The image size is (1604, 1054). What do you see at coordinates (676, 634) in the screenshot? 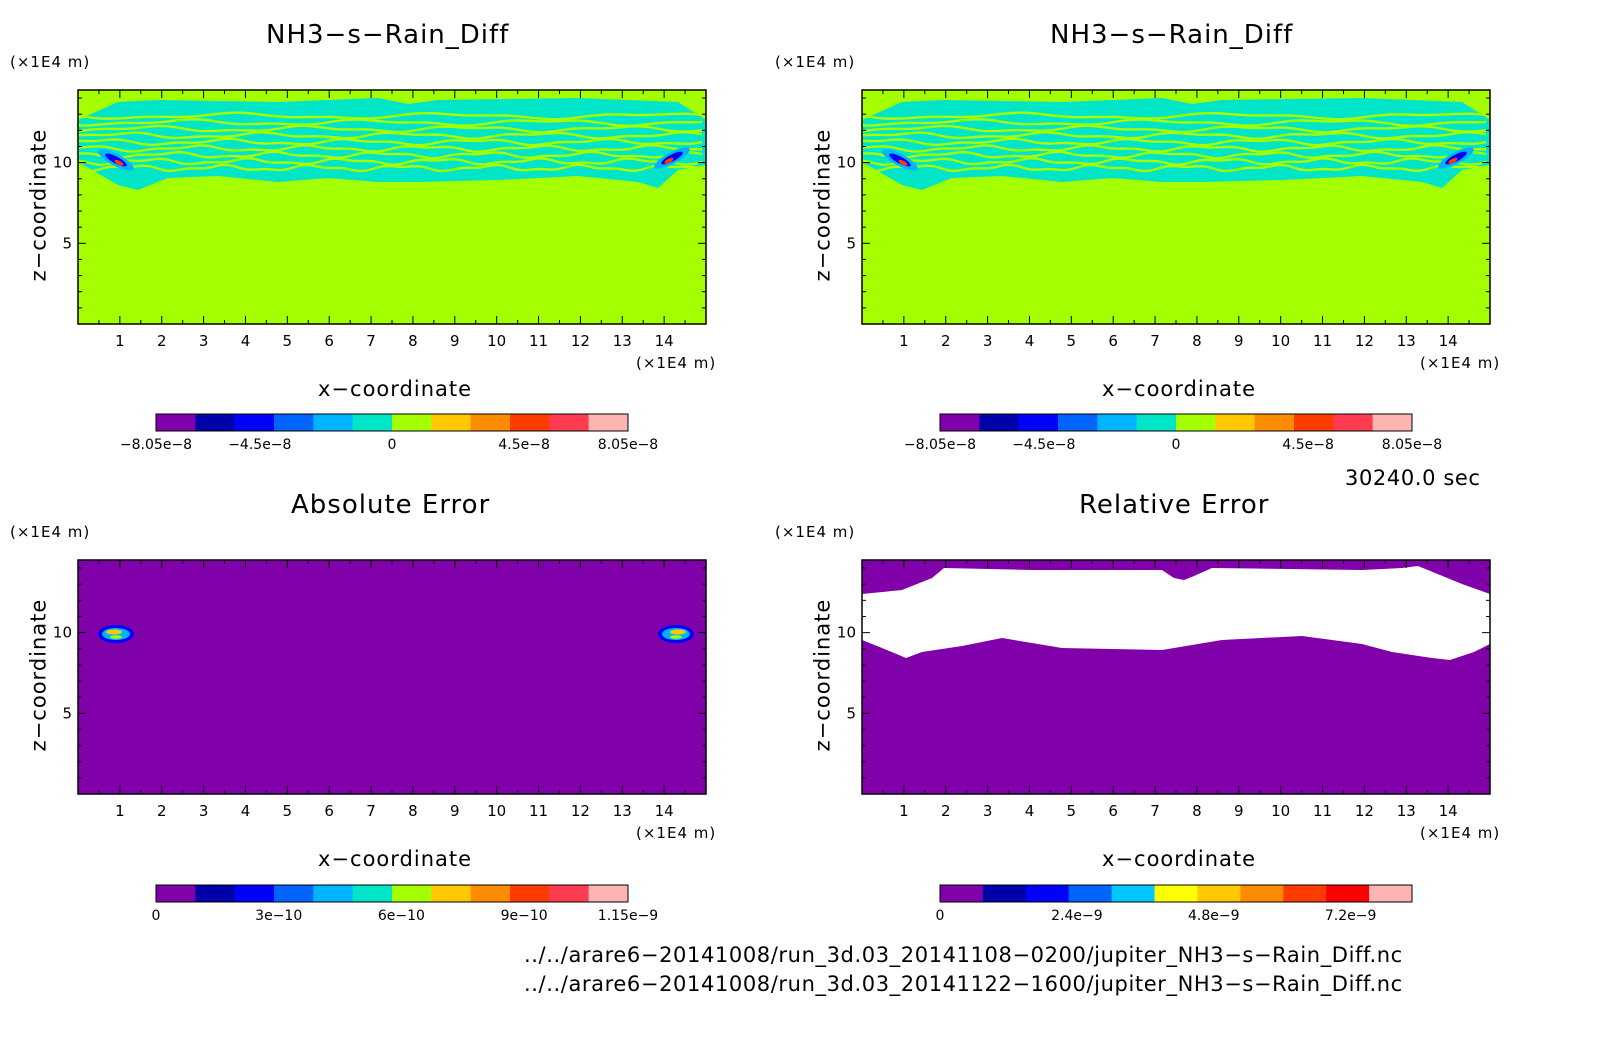
I see `right-error-blob` at bounding box center [676, 634].